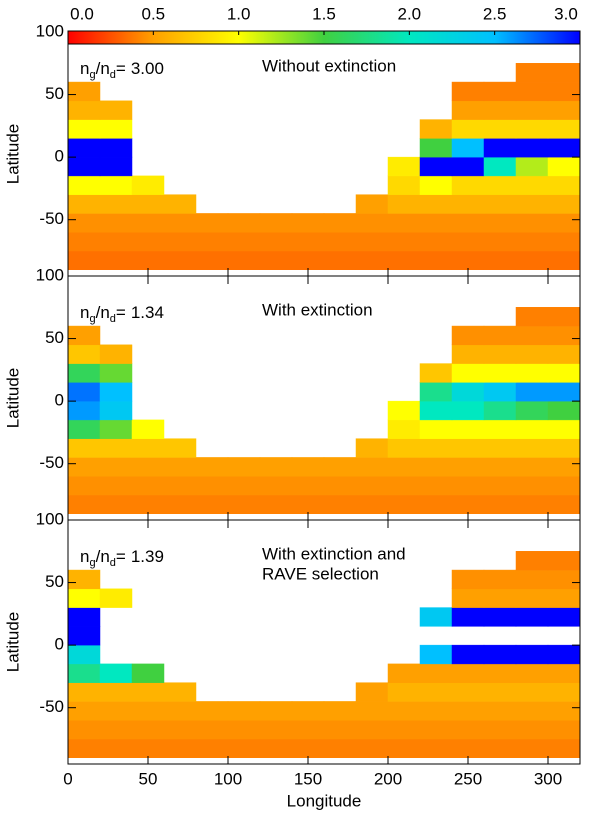 This screenshot has width=600, height=814. I want to click on x-tick-label: 200, so click(388, 778).